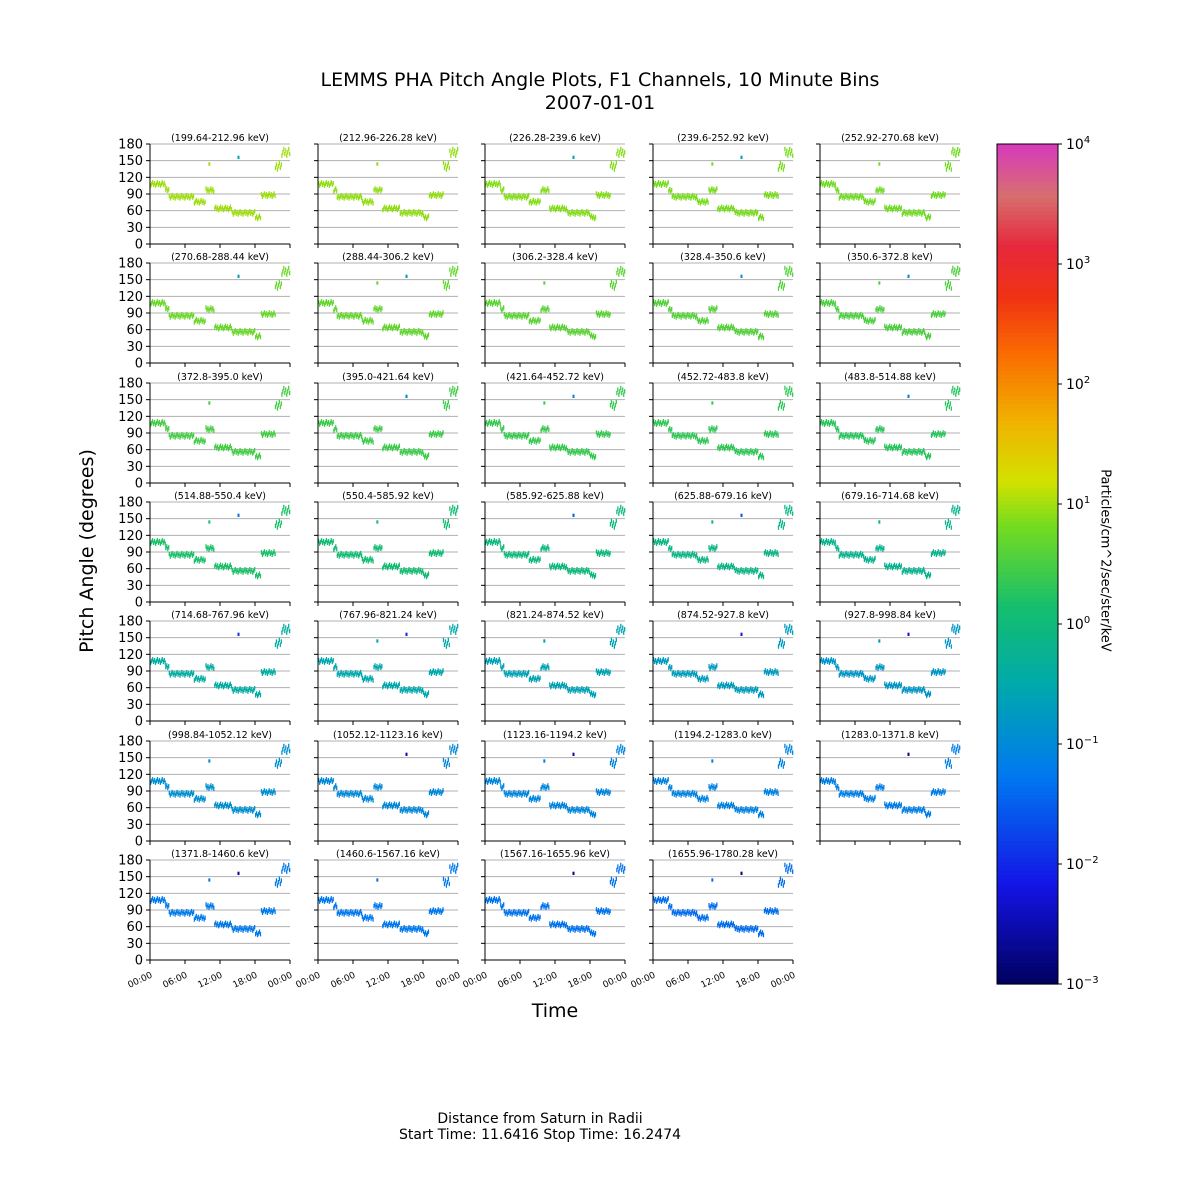 The height and width of the screenshot is (1200, 1200). Describe the element at coordinates (130, 536) in the screenshot. I see `y-tick-label: 120` at that location.